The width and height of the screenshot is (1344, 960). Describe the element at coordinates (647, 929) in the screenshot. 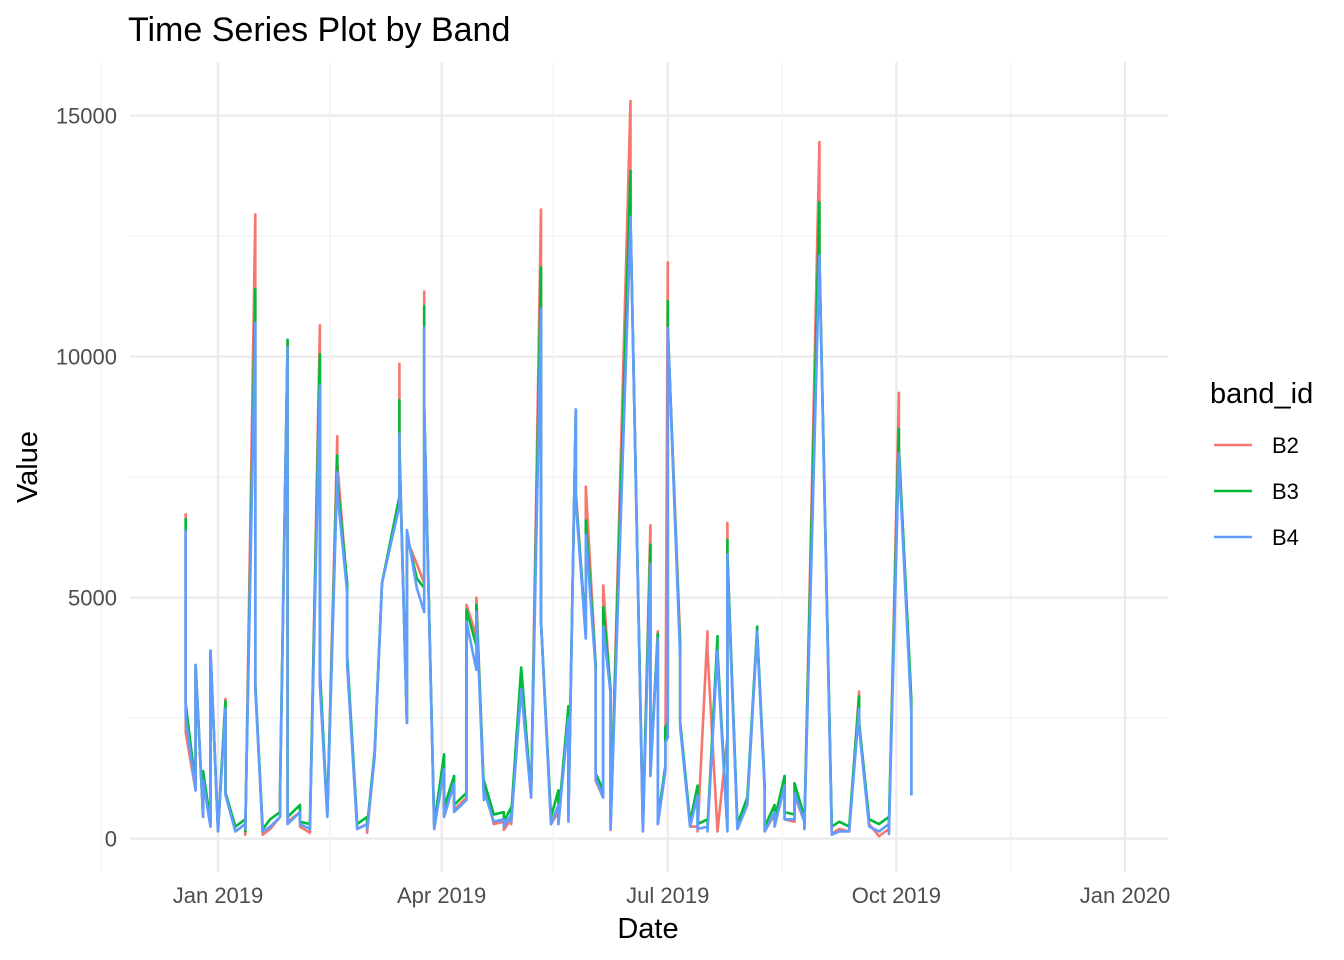

I see `x-axis-title: Date` at that location.